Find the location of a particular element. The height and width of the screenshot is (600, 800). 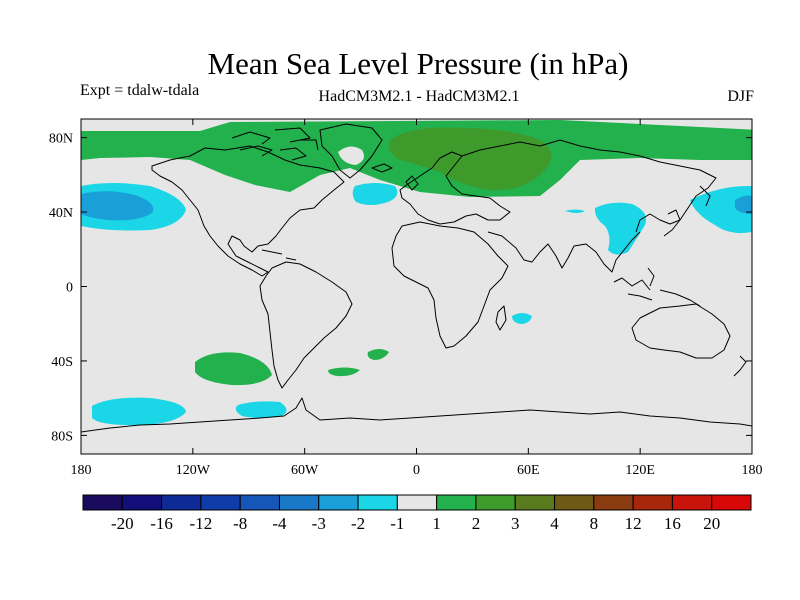

colorbar-label: 2 is located at coordinates (476, 523).